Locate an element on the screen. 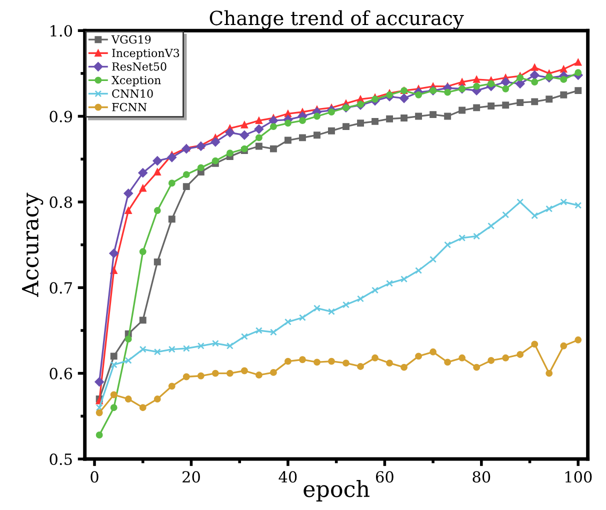 This screenshot has width=606, height=510. x-tick-label: 0 is located at coordinates (94, 477).